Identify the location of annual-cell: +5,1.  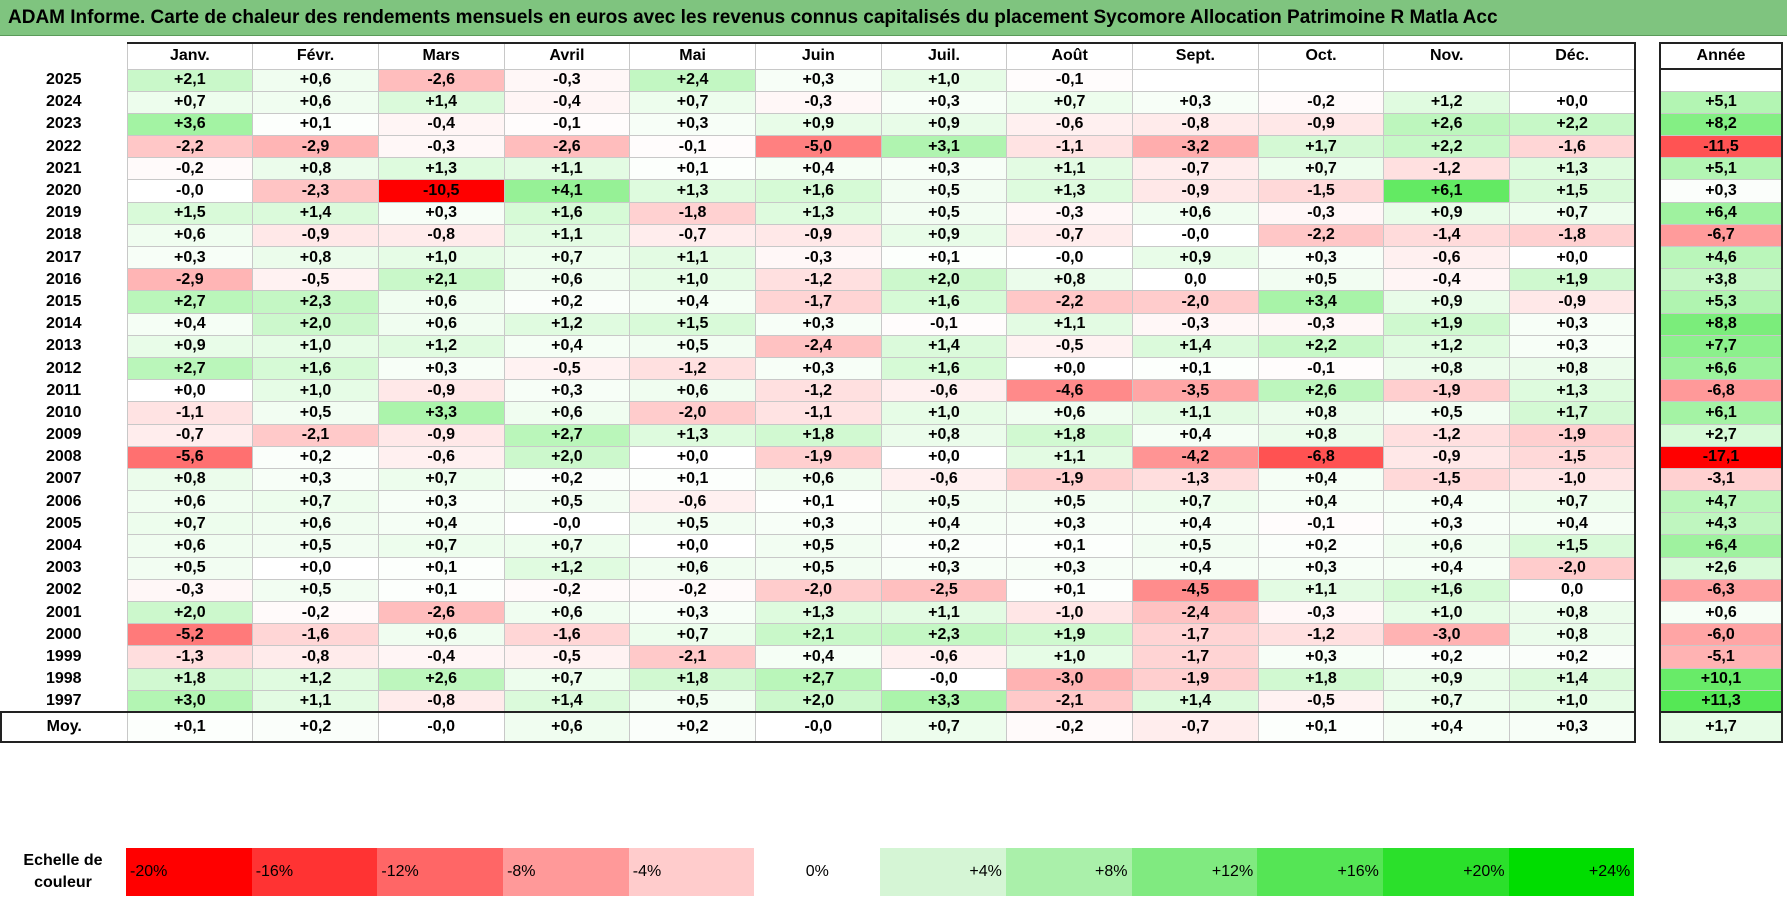
(1721, 102).